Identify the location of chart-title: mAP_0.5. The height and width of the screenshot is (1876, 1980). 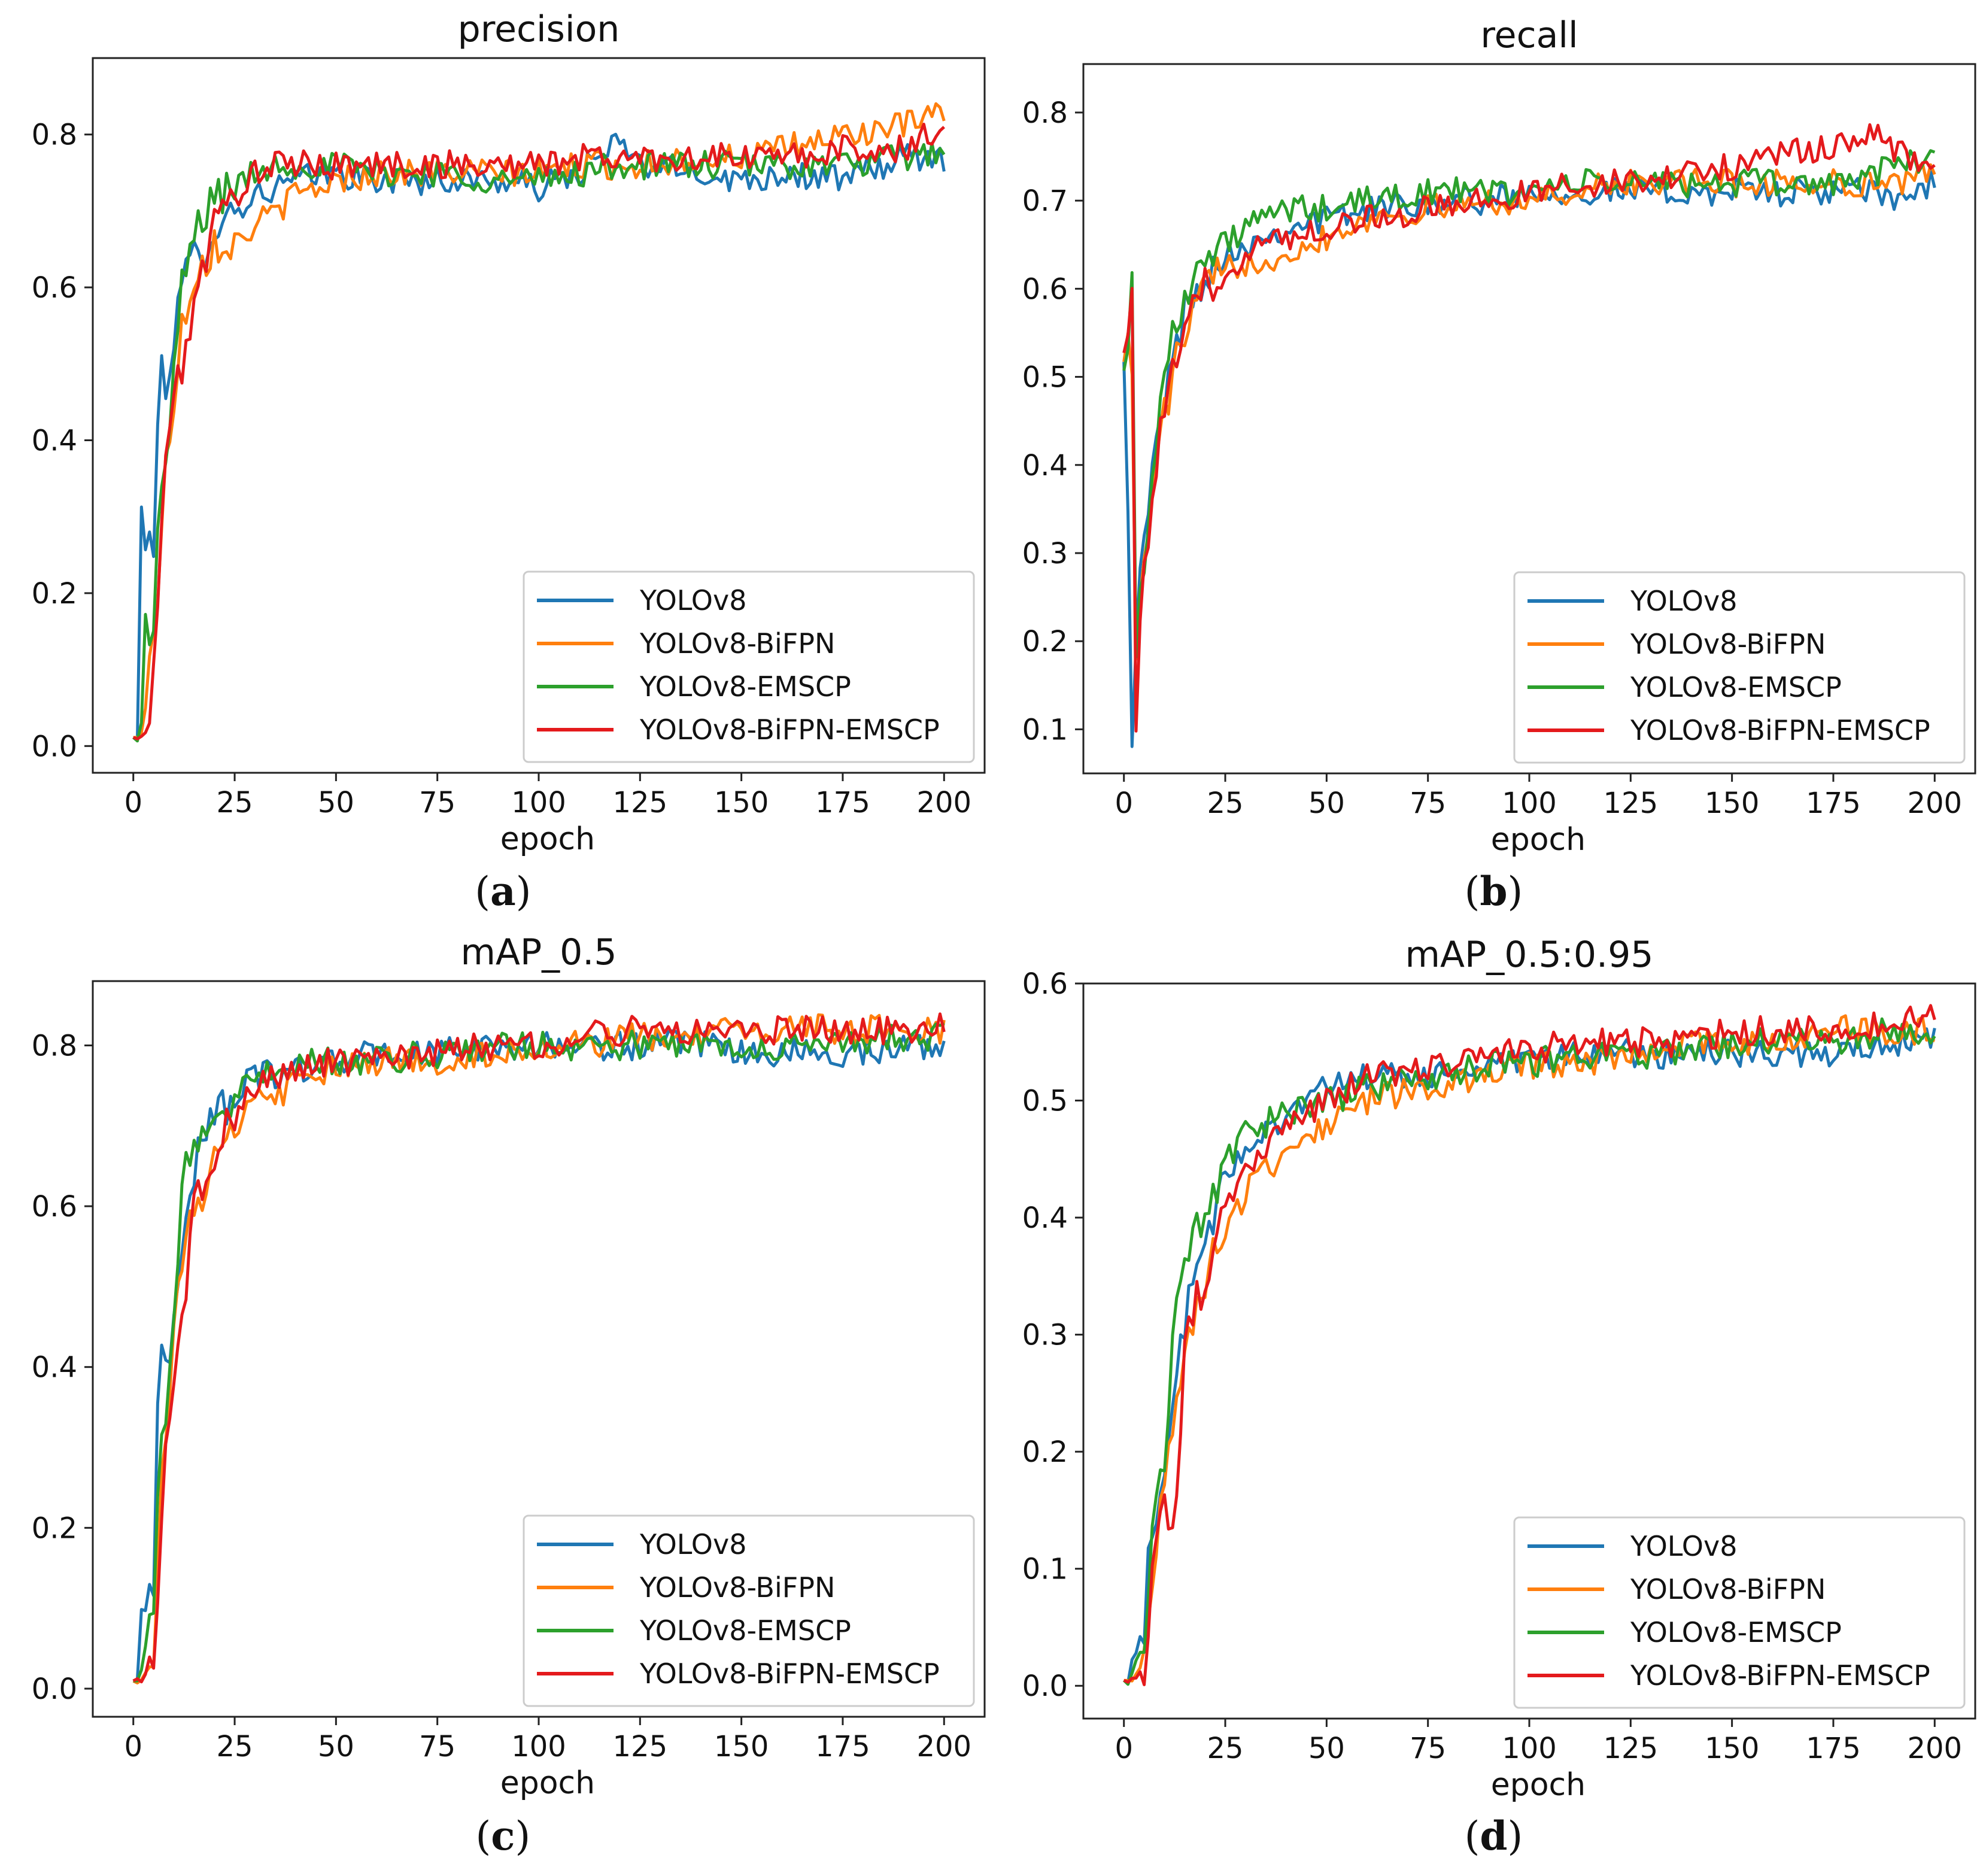
(538, 952).